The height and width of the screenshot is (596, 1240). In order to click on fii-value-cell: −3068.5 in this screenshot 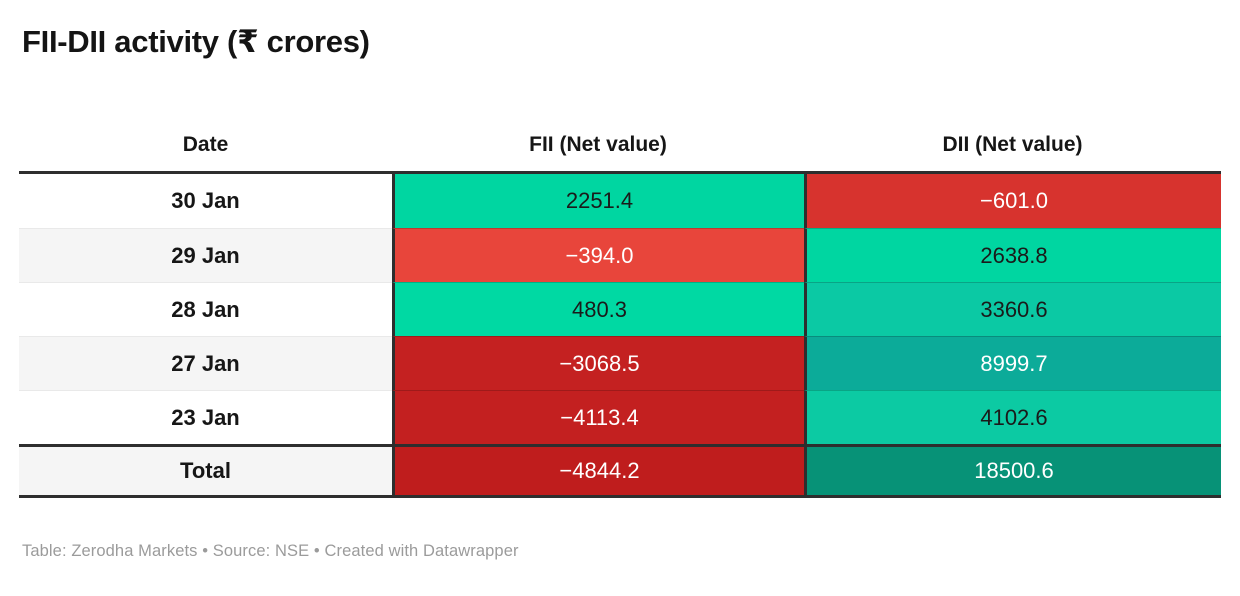, I will do `click(598, 363)`.